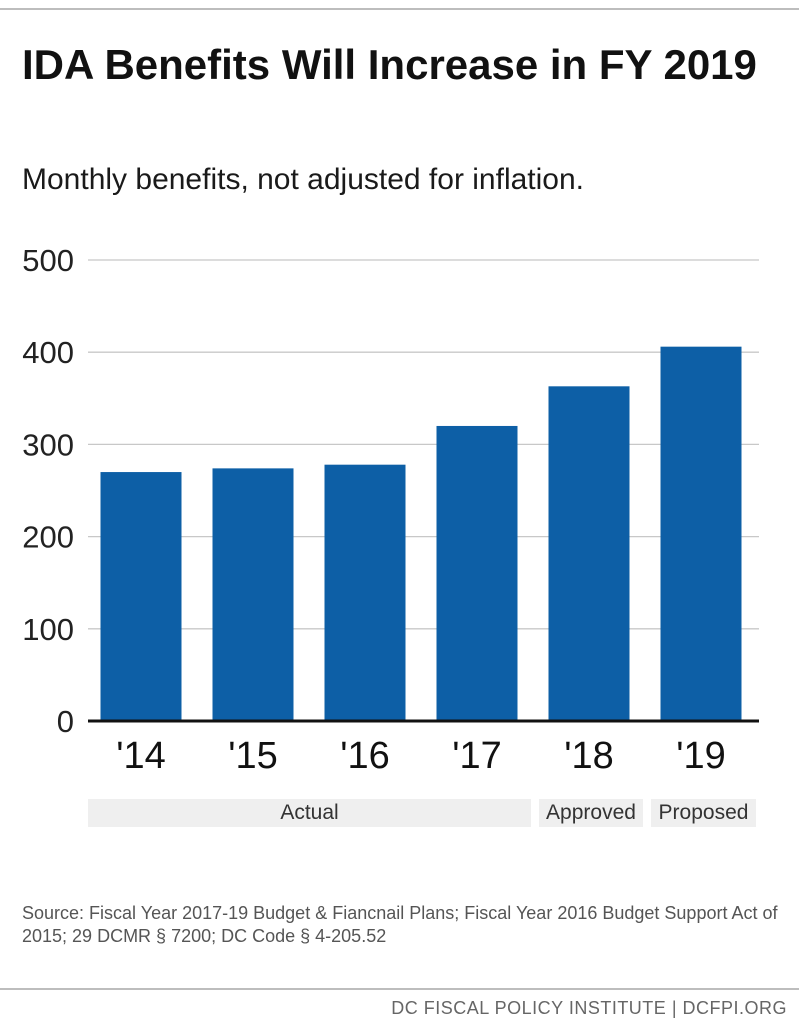  Describe the element at coordinates (141, 756) in the screenshot. I see `x-tick-label: '14` at that location.